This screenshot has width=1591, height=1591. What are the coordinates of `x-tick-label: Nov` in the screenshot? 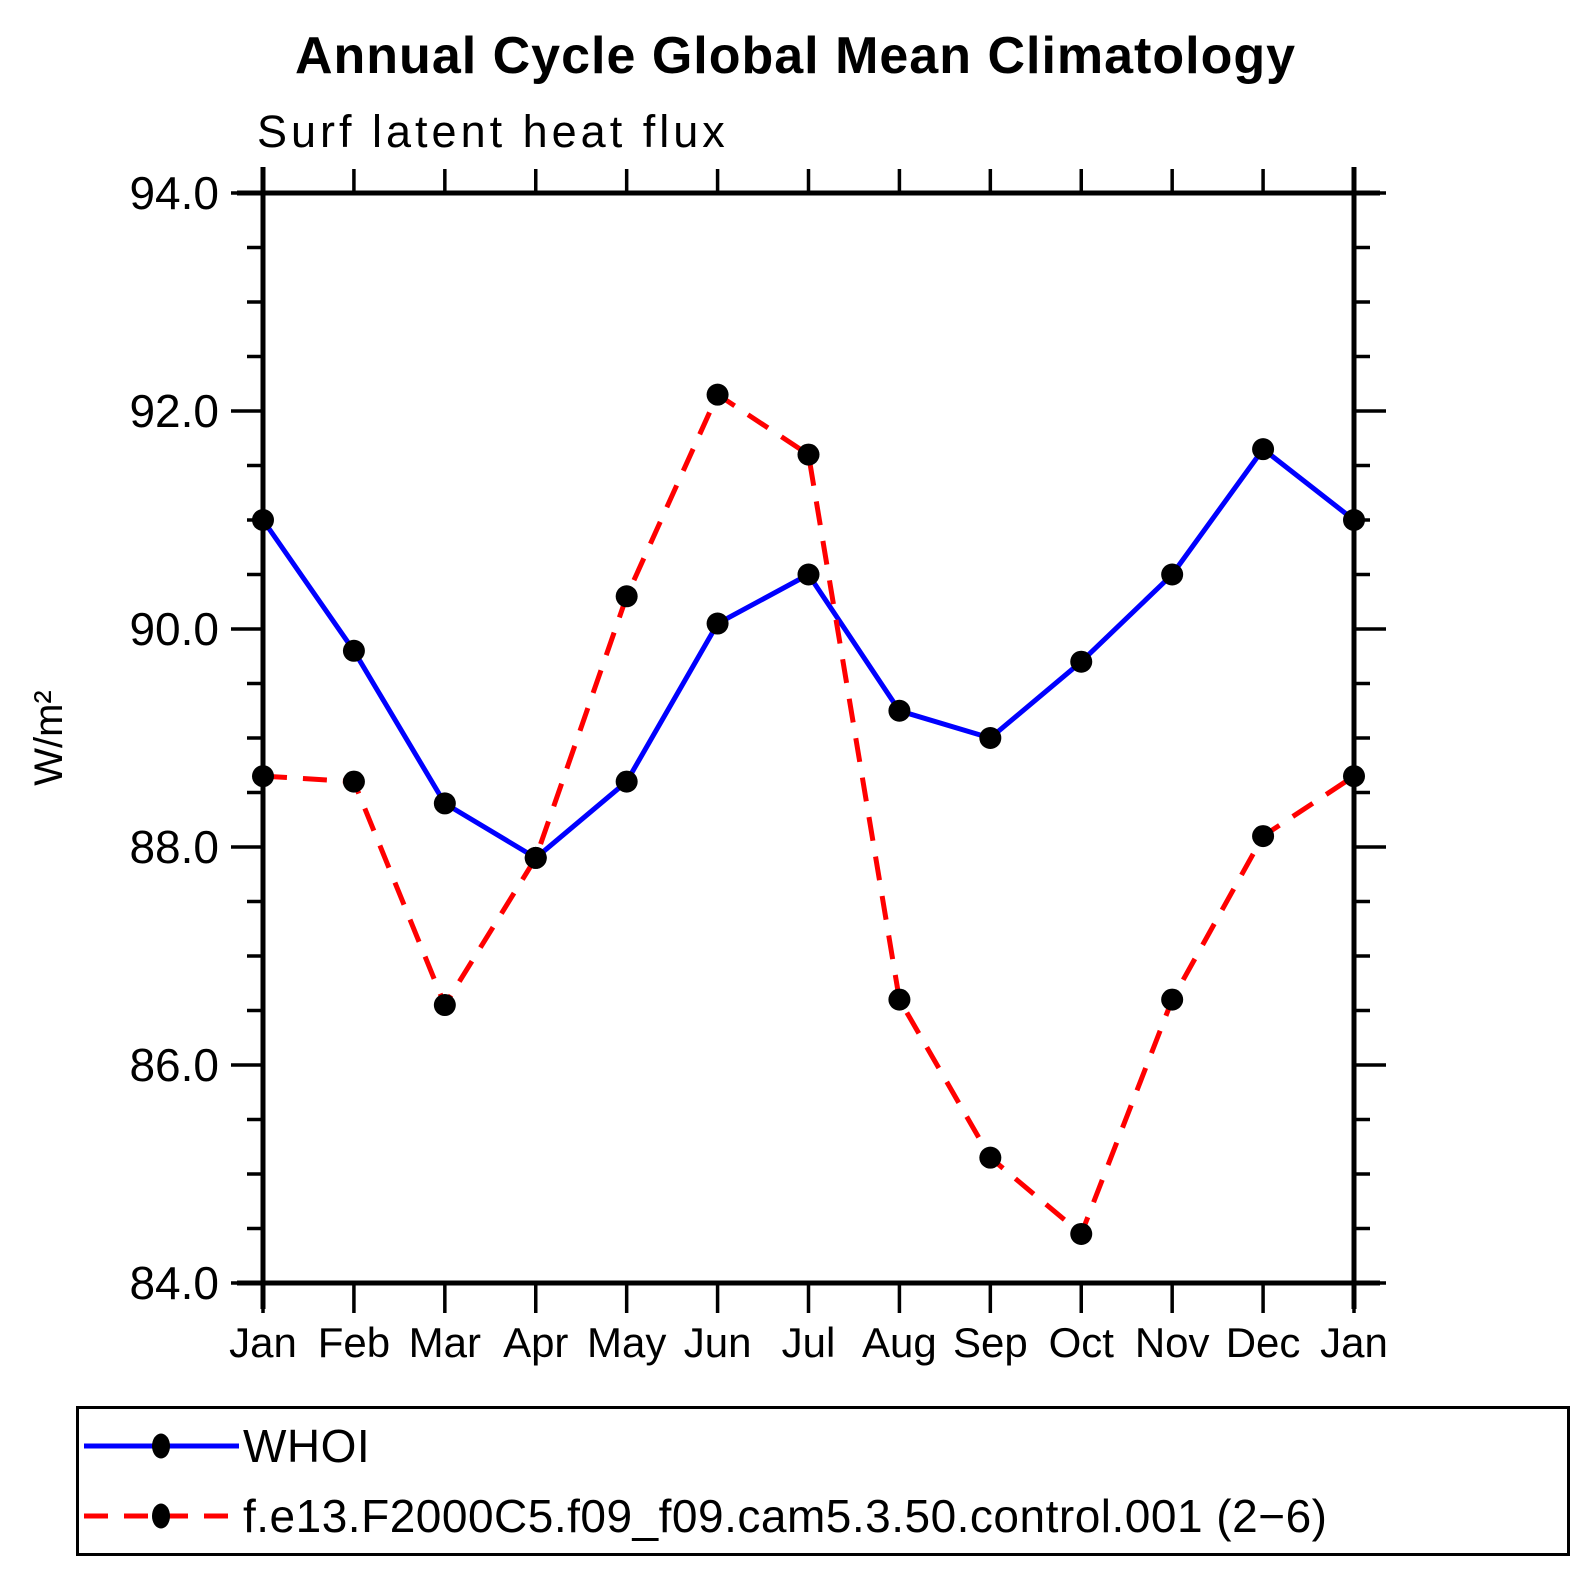 It's located at (1172, 1342).